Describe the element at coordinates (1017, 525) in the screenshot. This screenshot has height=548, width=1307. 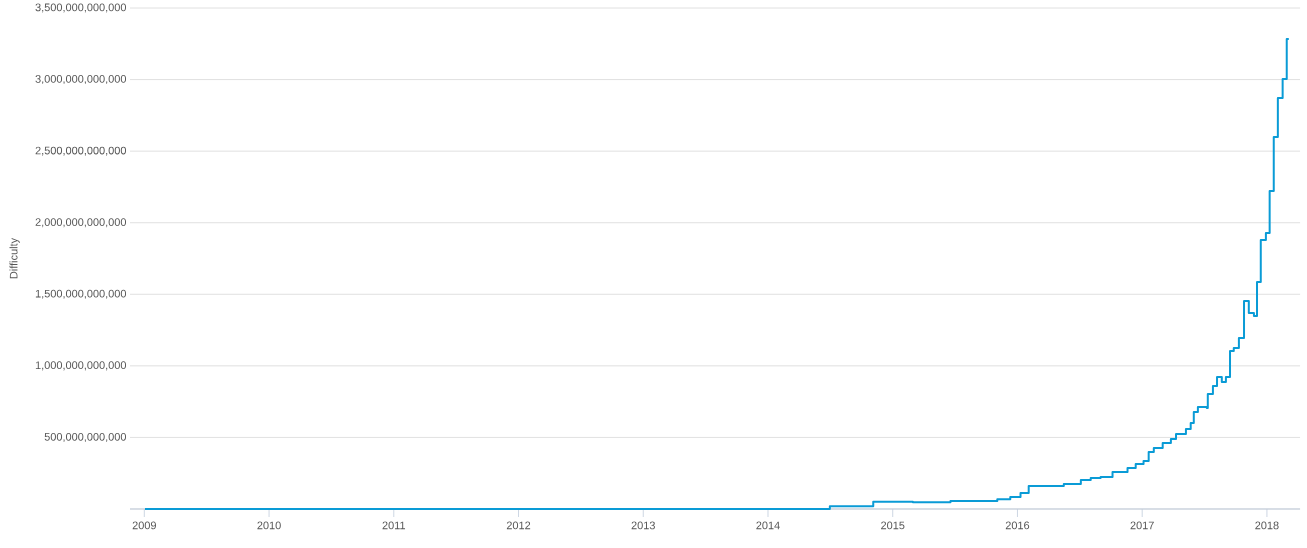
I see `x-tick-label: 2016` at that location.